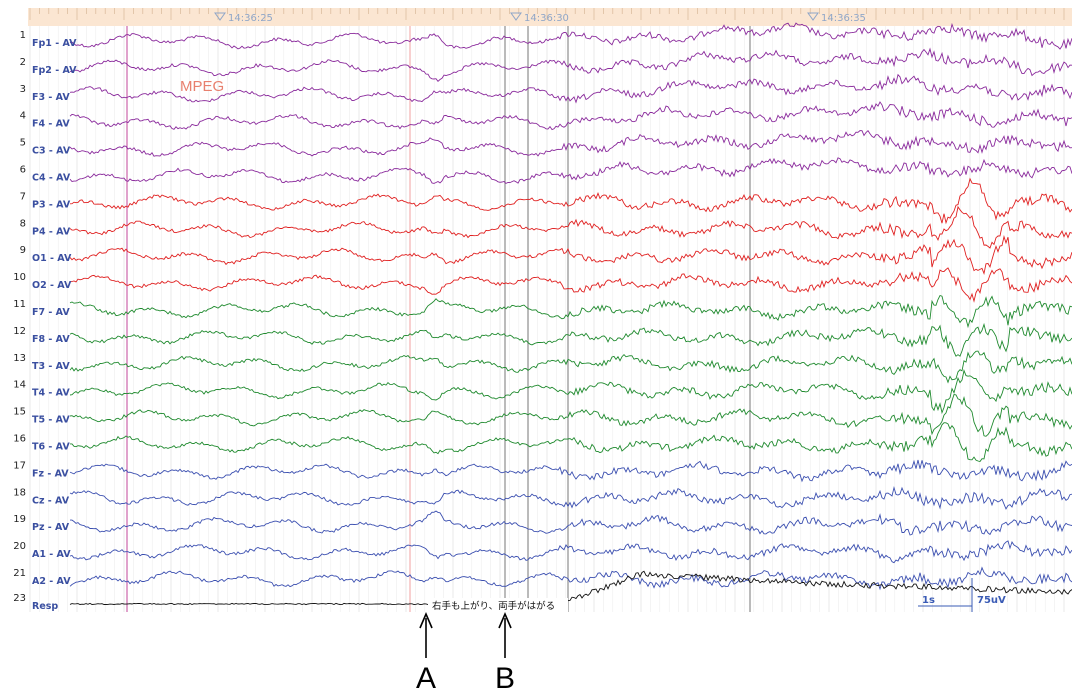 This screenshot has width=1072, height=693. I want to click on channel-number-13: 13, so click(19, 358).